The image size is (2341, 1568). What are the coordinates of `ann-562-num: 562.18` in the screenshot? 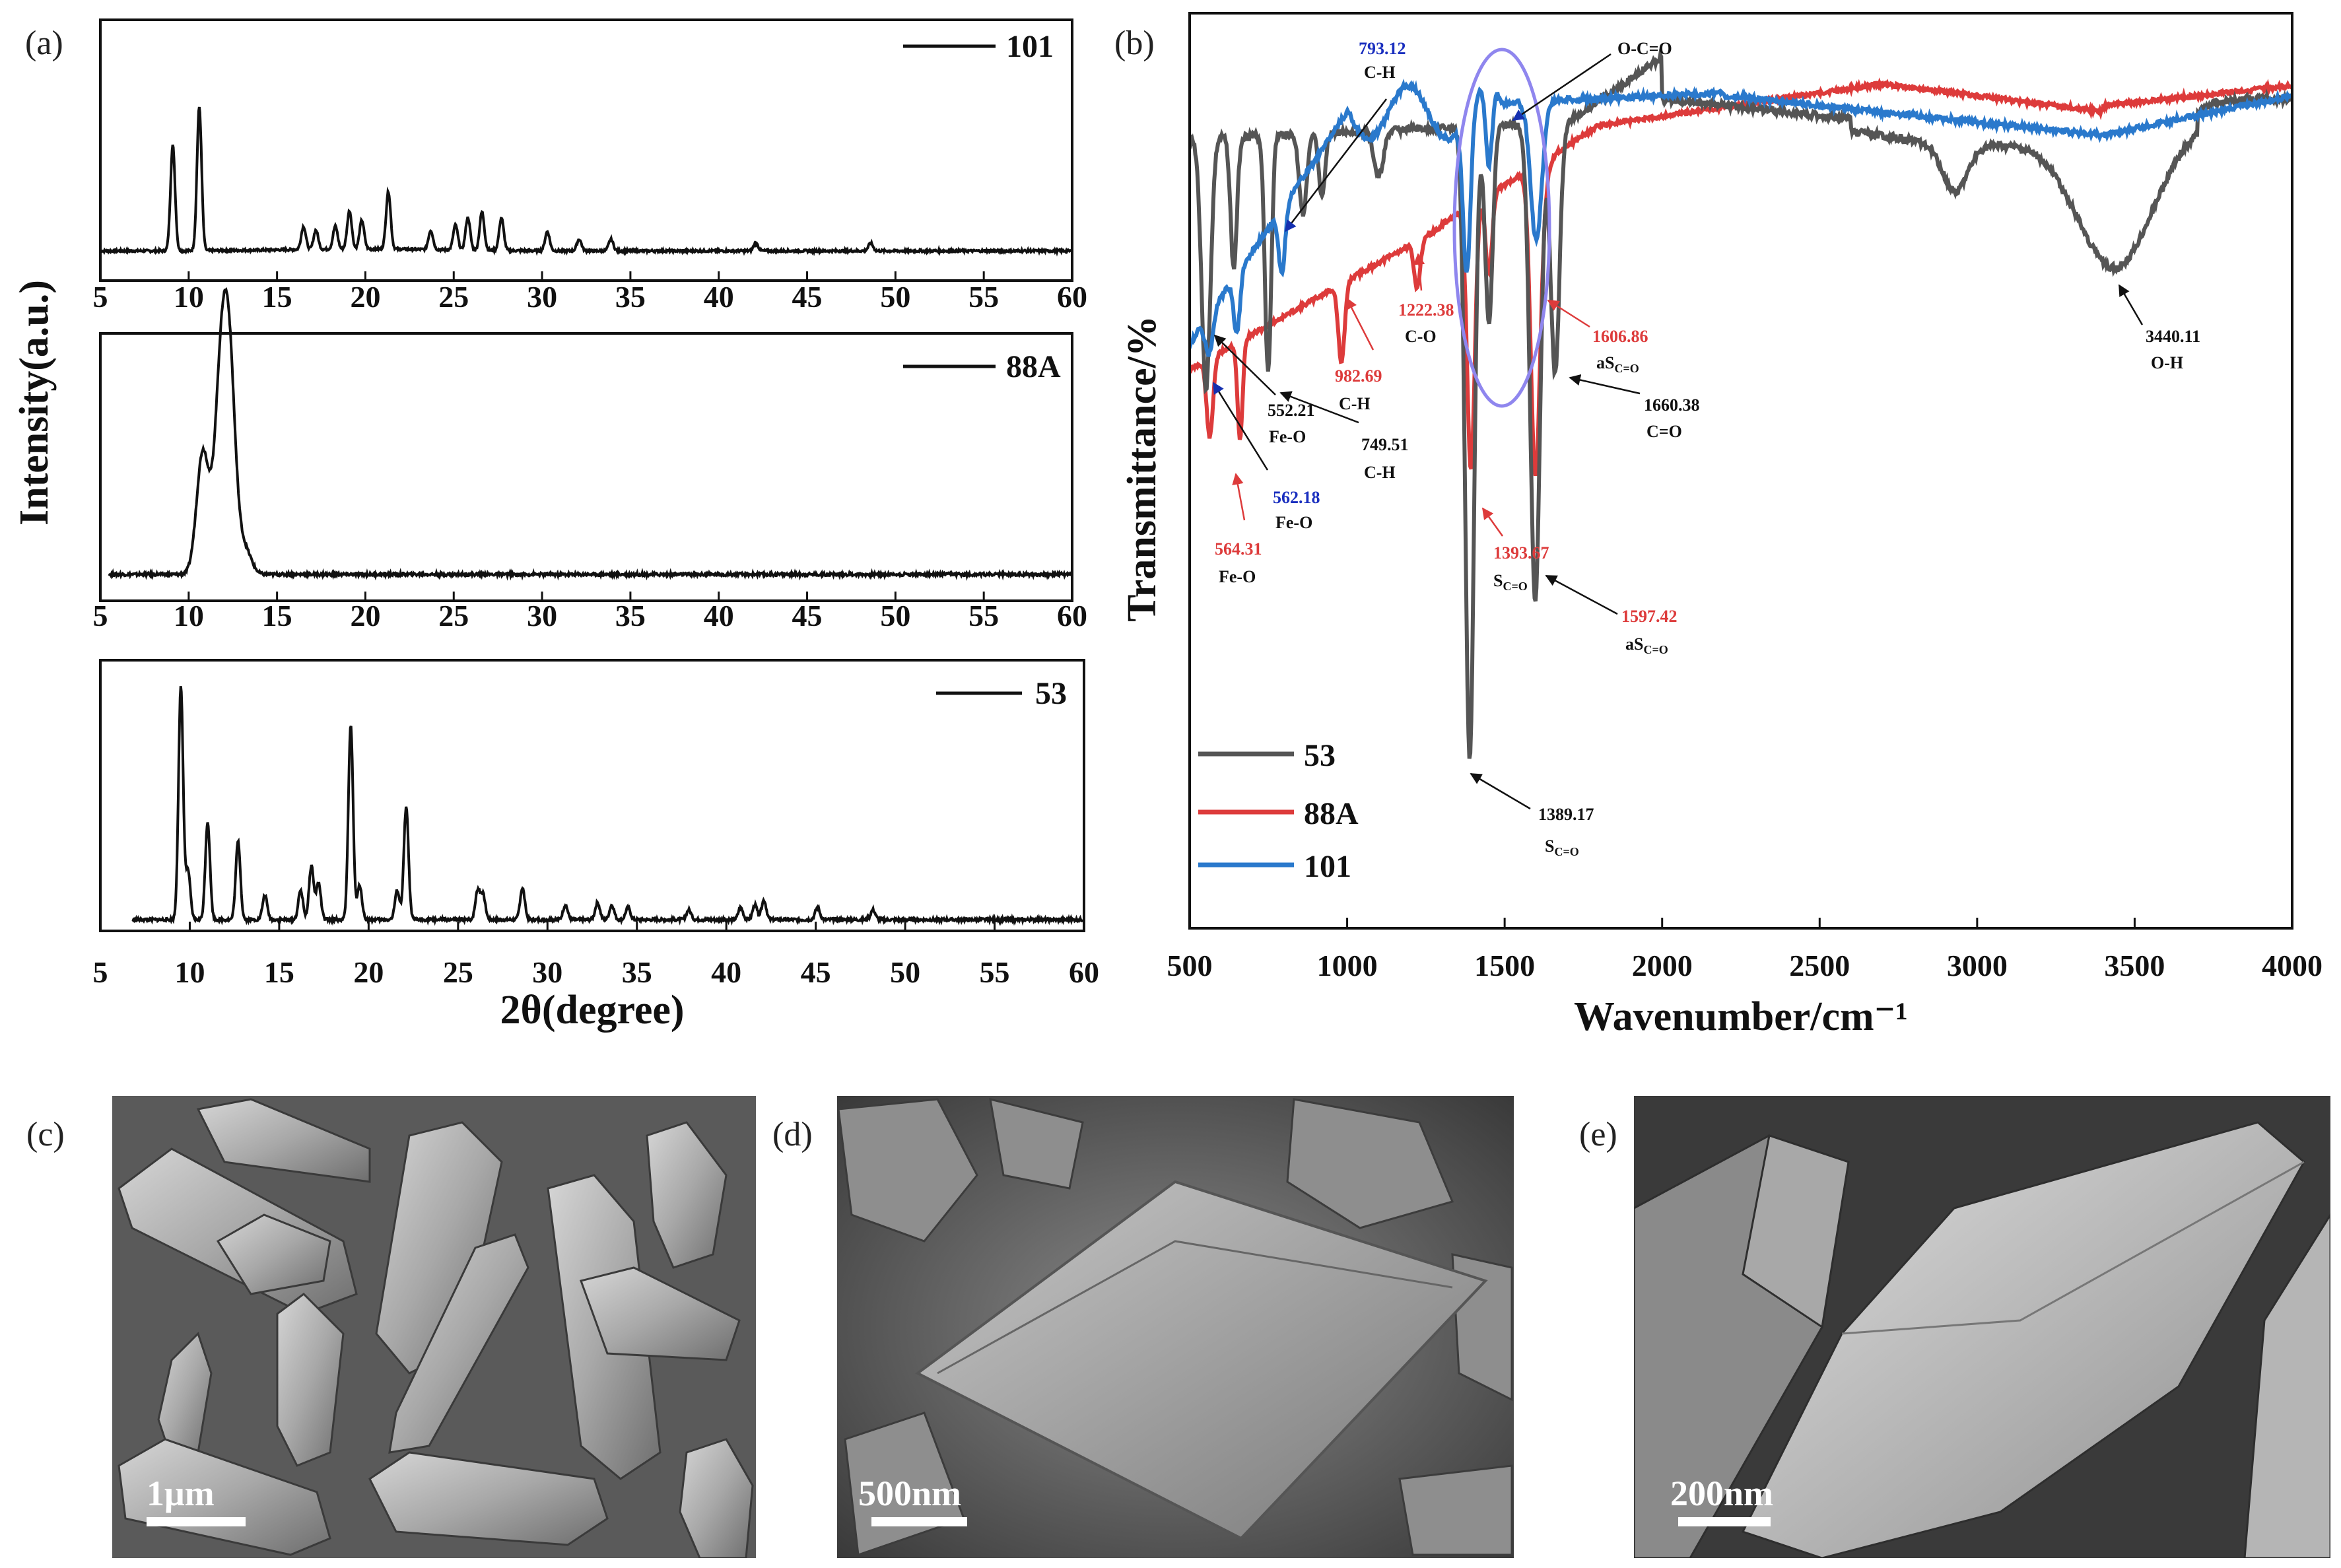 It's located at (1296, 497).